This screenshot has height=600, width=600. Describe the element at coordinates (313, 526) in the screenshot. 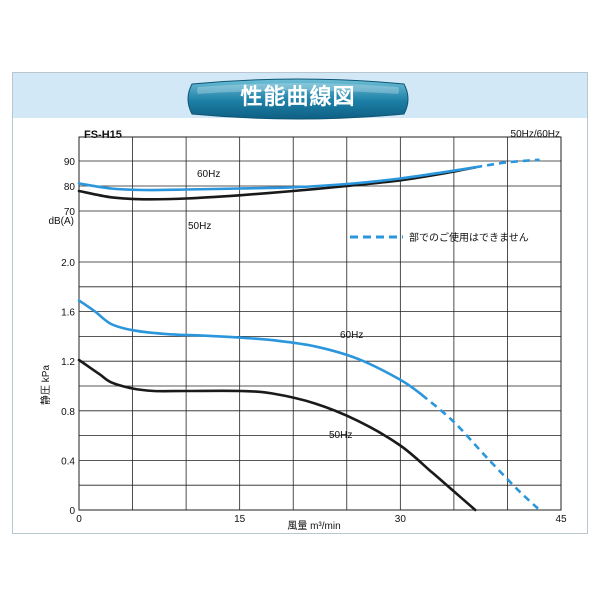

I see `x-axis-label: 風量 m³/min` at that location.